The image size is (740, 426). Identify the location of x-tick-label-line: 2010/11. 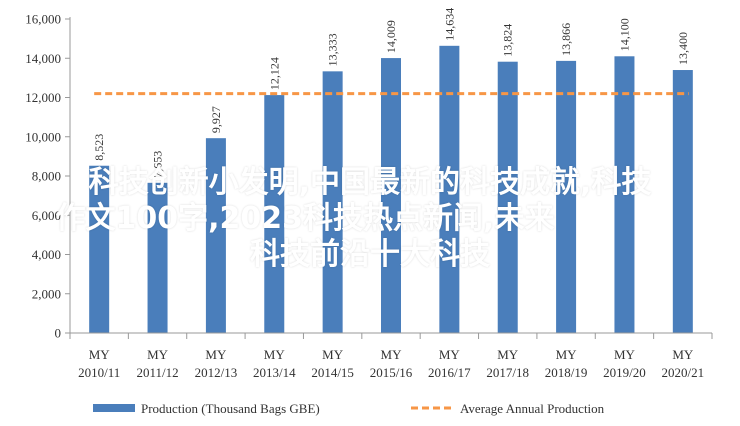
(99, 372).